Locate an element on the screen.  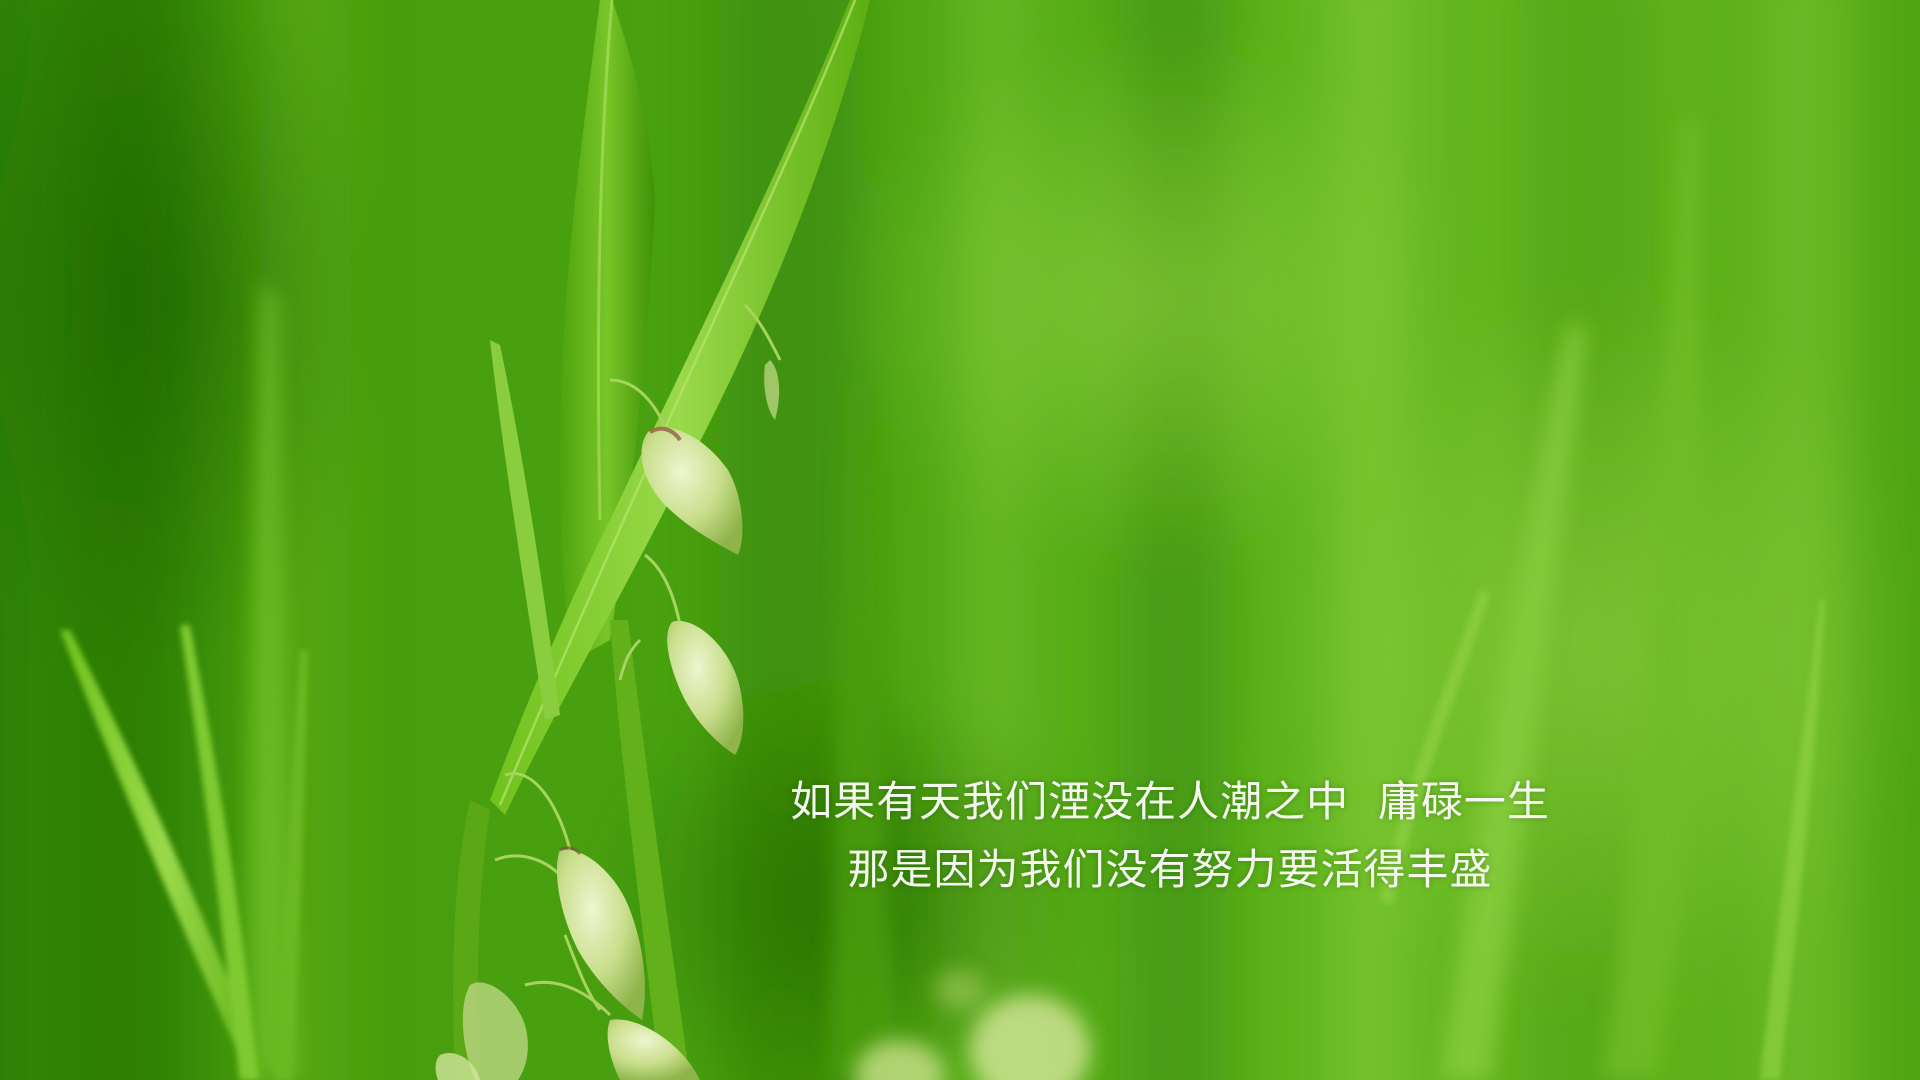
foreground-bokeh-pods is located at coordinates (972, 1025).